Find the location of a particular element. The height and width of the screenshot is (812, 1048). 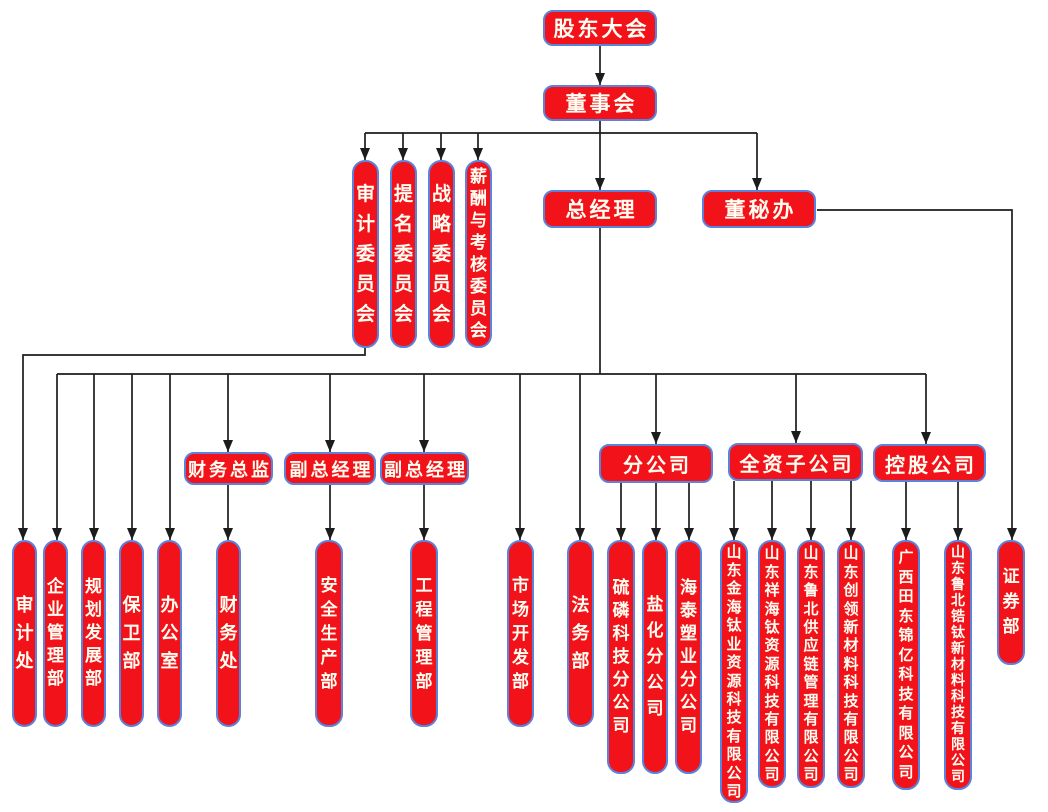

org-node-label: 法 务 部 is located at coordinates (580, 633).